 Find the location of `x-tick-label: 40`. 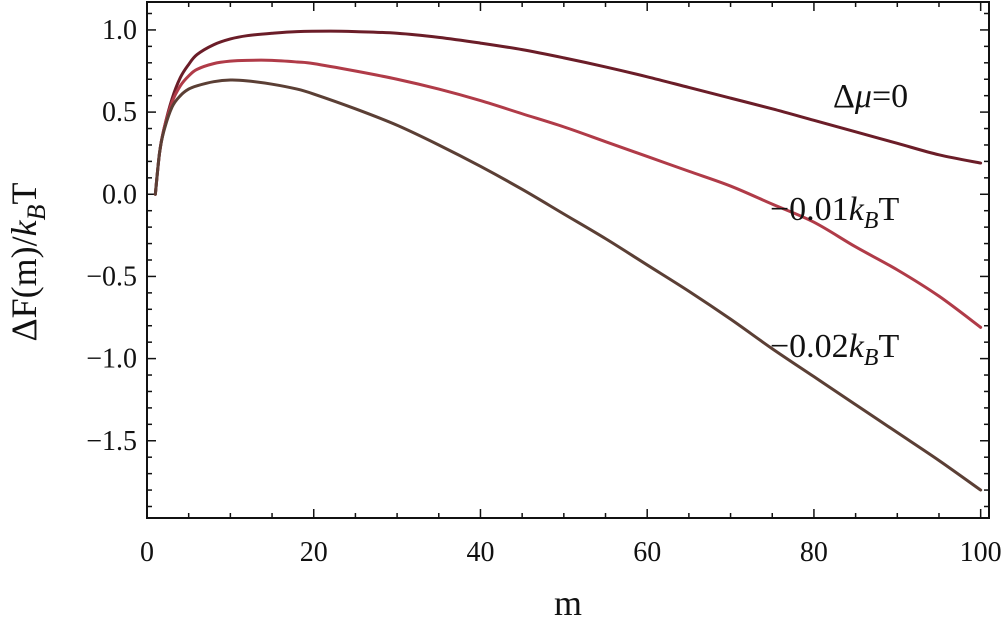

x-tick-label: 40 is located at coordinates (480, 552).